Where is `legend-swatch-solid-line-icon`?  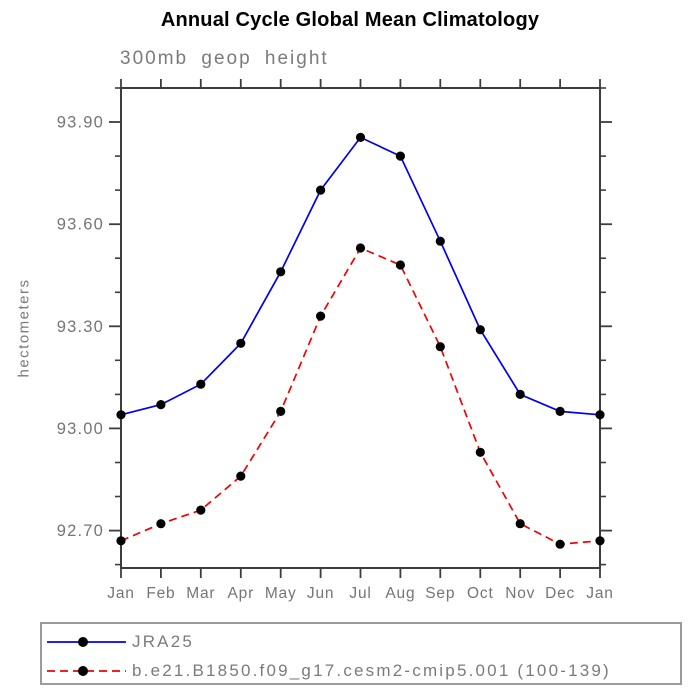 legend-swatch-solid-line-icon is located at coordinates (86, 641).